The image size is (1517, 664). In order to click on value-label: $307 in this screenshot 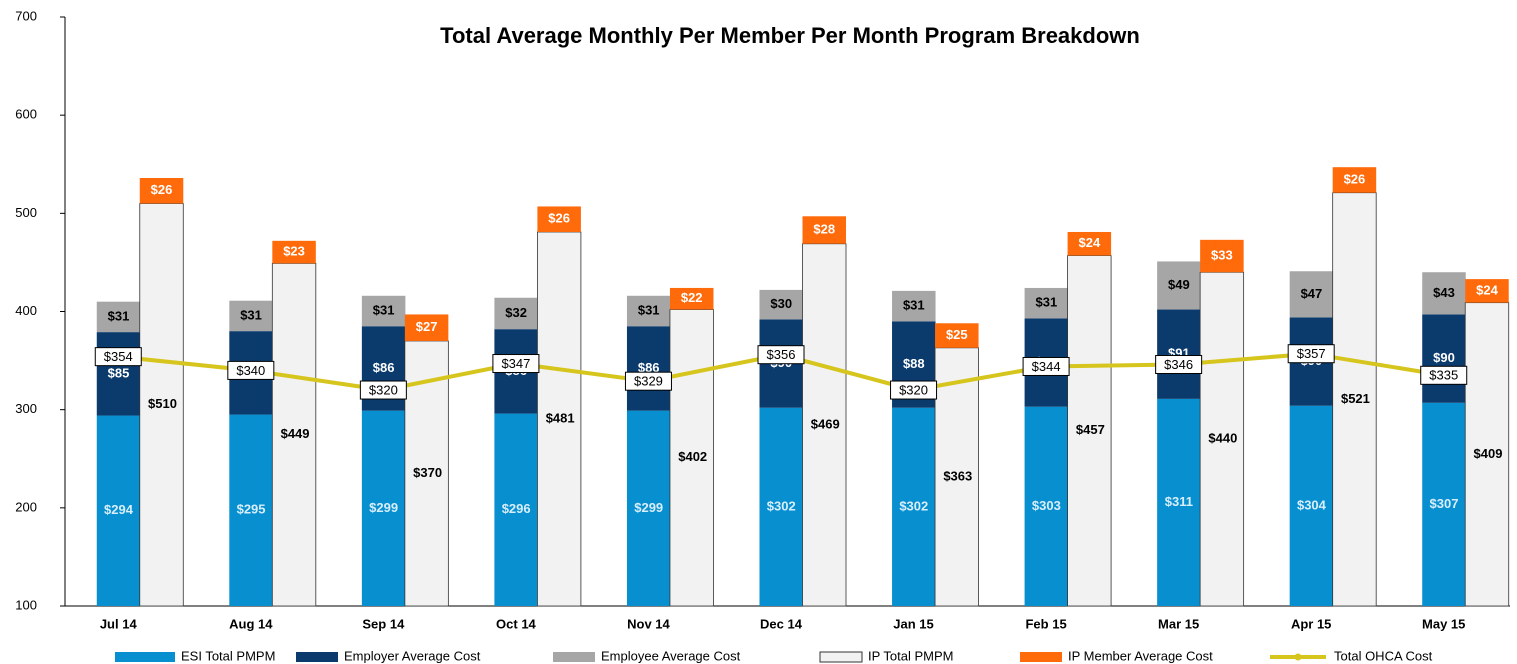, I will do `click(1444, 503)`.